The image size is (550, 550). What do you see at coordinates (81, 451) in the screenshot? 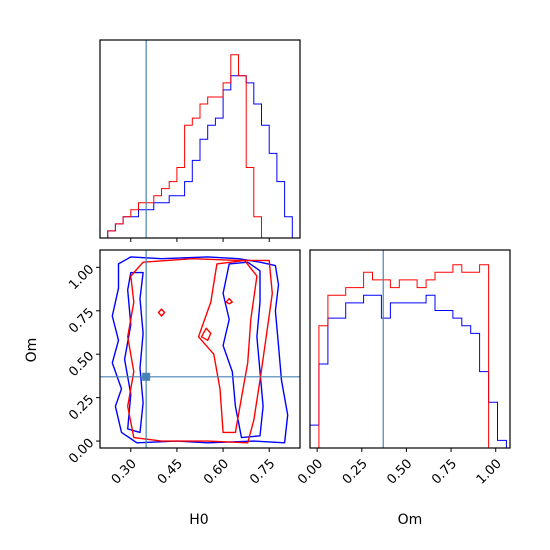
I see `om-y-tick-label: 0.00` at bounding box center [81, 451].